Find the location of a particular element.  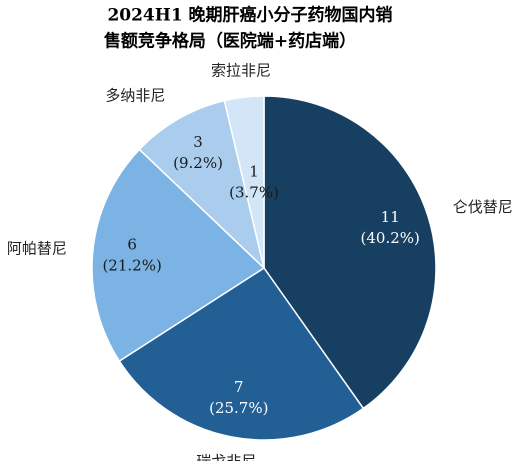

value-label: 3 is located at coordinates (198, 142).